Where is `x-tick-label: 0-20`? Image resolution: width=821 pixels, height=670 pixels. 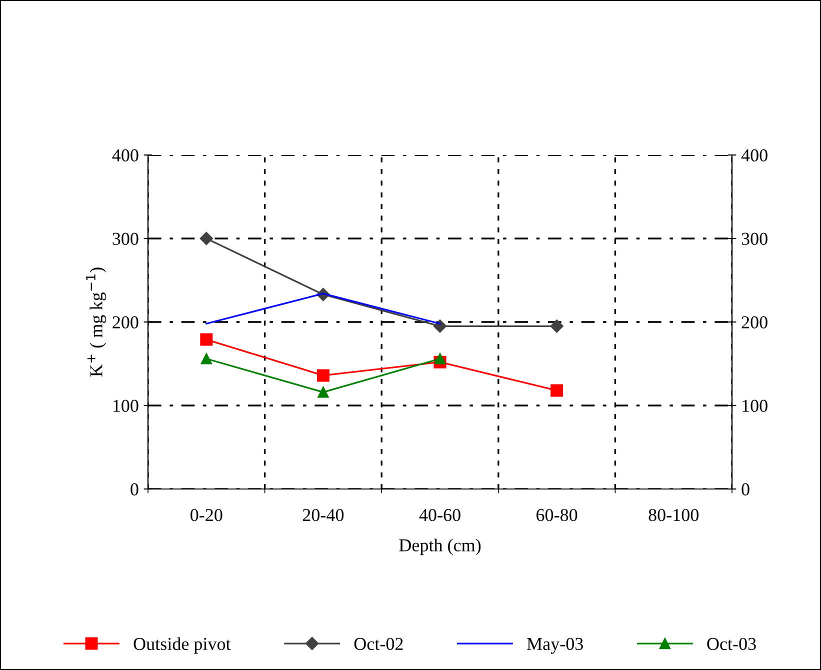 x-tick-label: 0-20 is located at coordinates (206, 515).